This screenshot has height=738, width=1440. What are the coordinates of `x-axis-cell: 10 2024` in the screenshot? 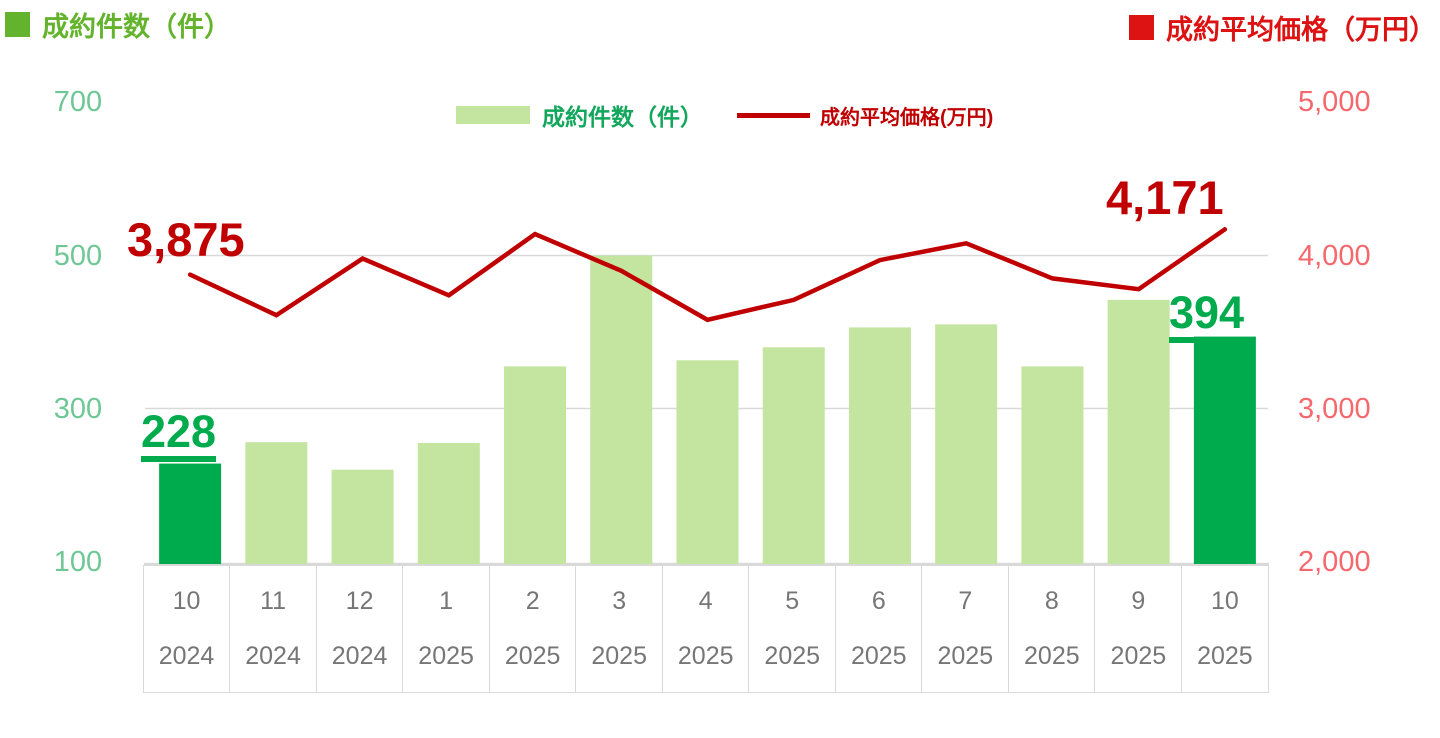 It's located at (186, 629).